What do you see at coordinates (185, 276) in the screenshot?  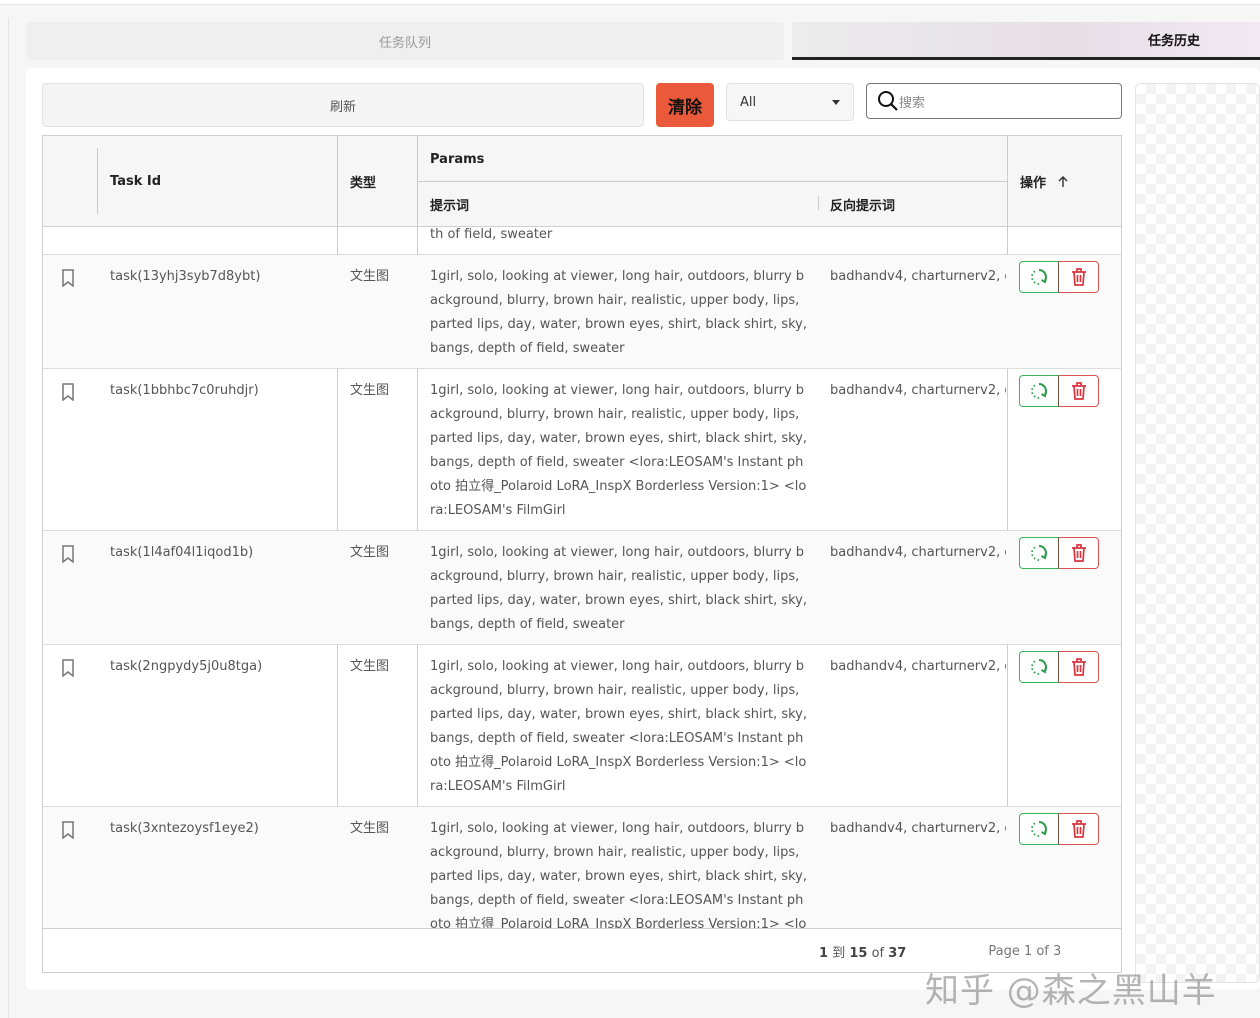 I see `task-id-cell: task(13yhj3syb7d8ybt)` at bounding box center [185, 276].